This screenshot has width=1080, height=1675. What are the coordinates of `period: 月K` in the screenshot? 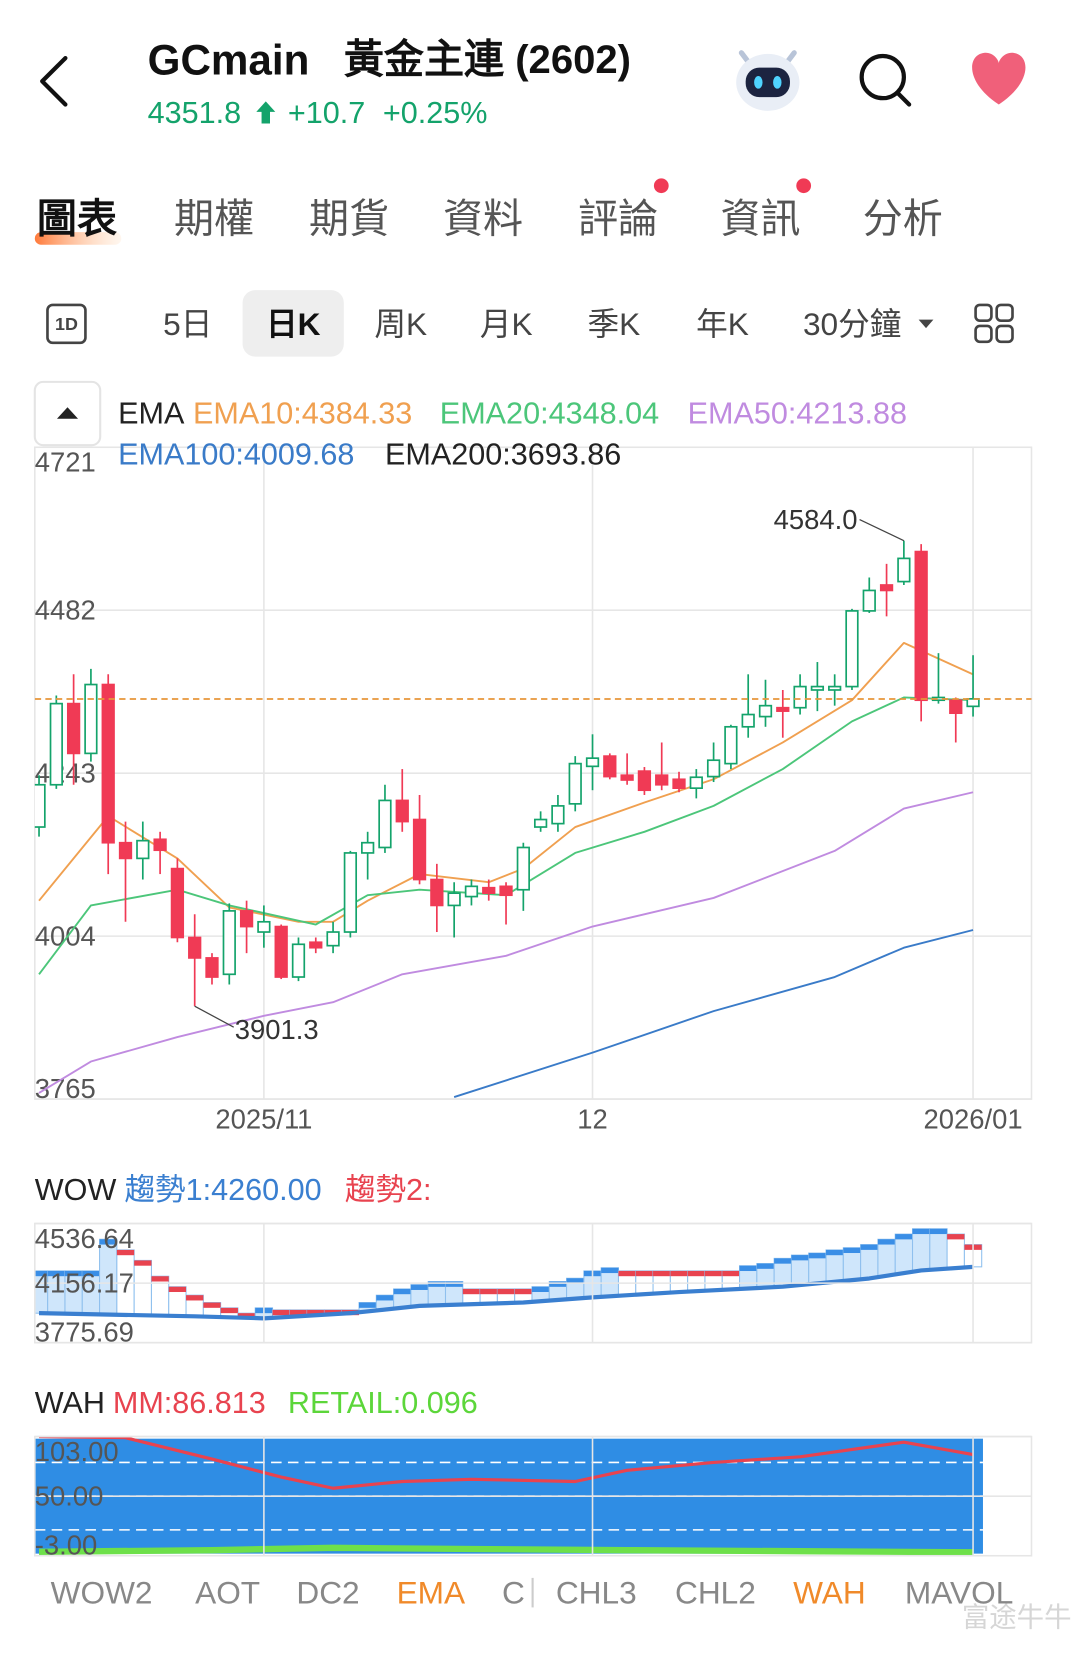 It's located at (506, 324).